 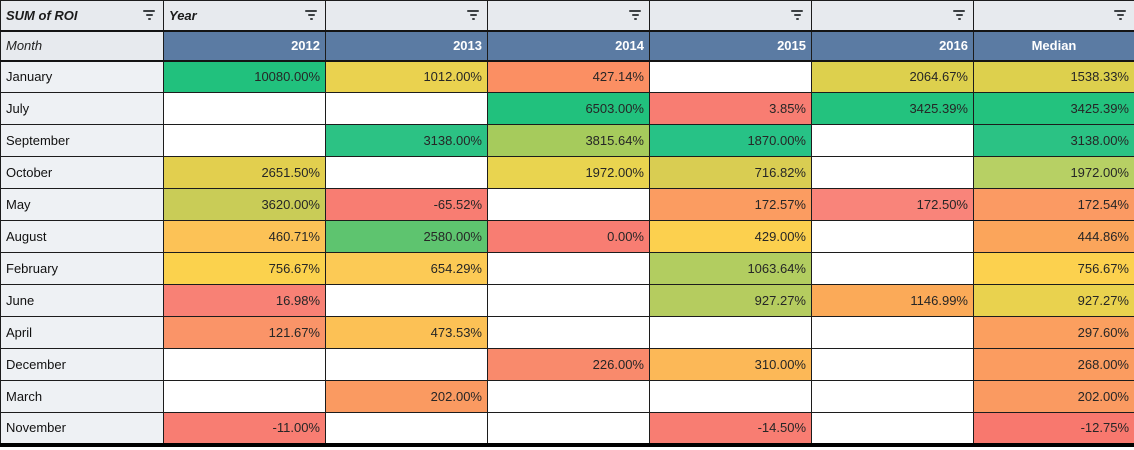 I want to click on value-cell: 6503.00%, so click(x=568, y=108).